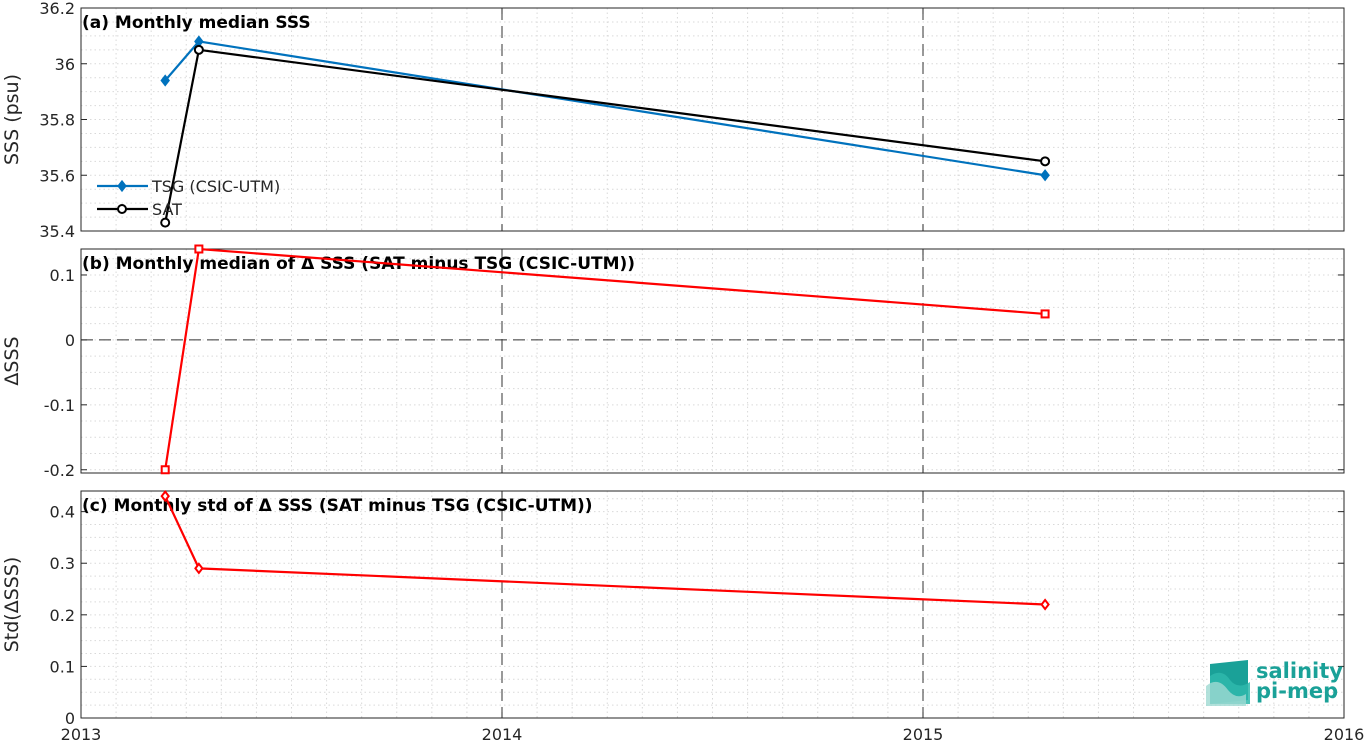 The width and height of the screenshot is (1368, 745). I want to click on legend-label: SAT, so click(167, 209).